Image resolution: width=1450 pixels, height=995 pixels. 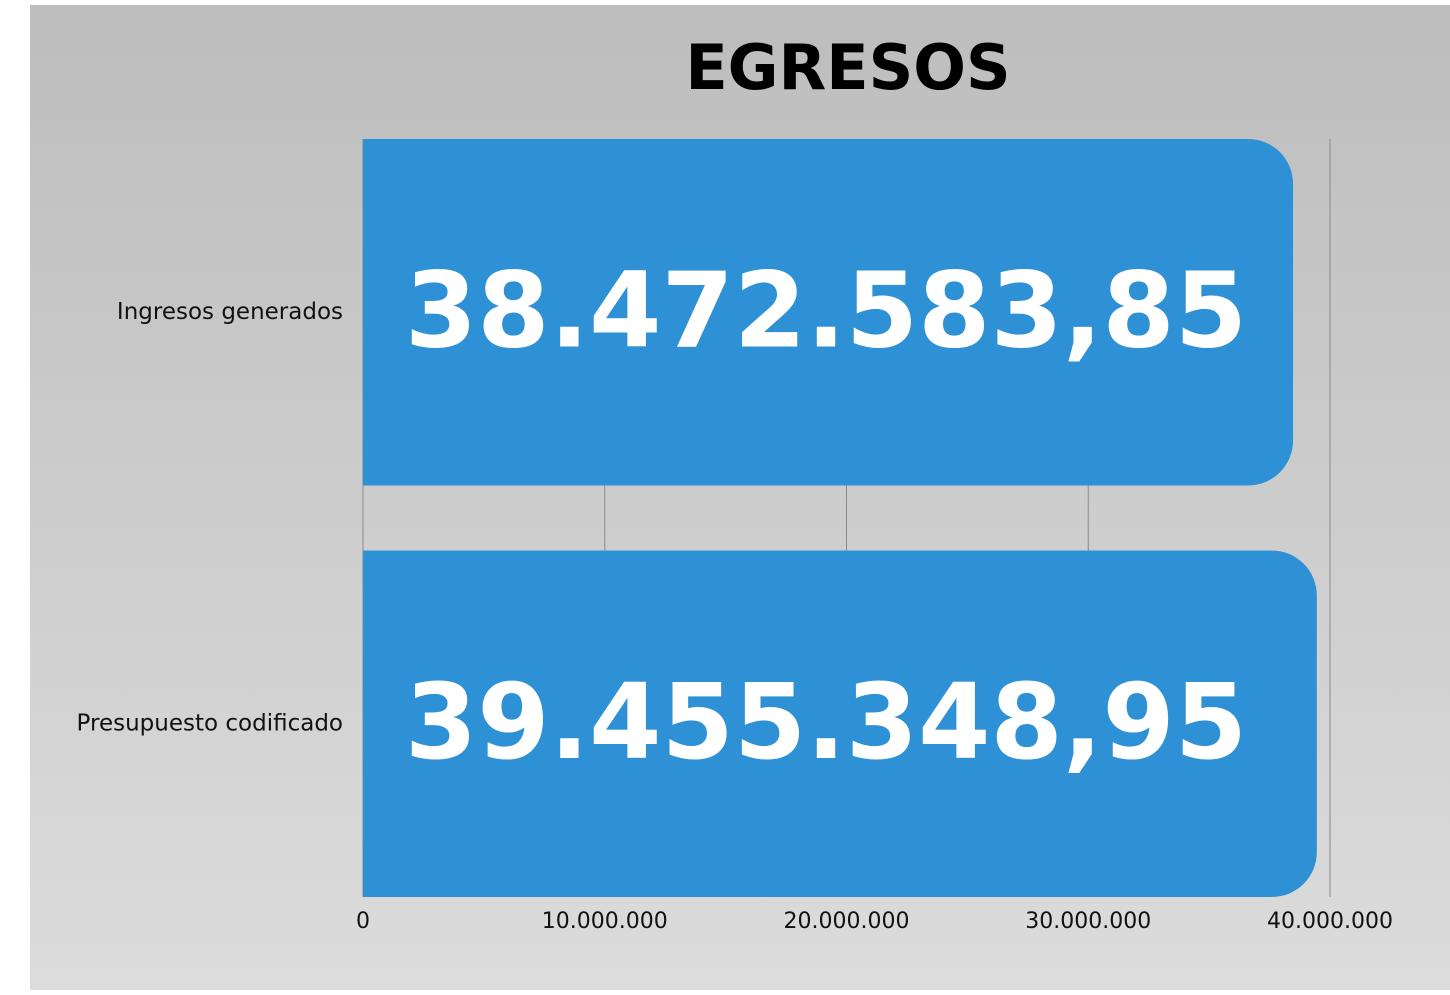 I want to click on x-tick-label: 40.000.000, so click(x=1330, y=921).